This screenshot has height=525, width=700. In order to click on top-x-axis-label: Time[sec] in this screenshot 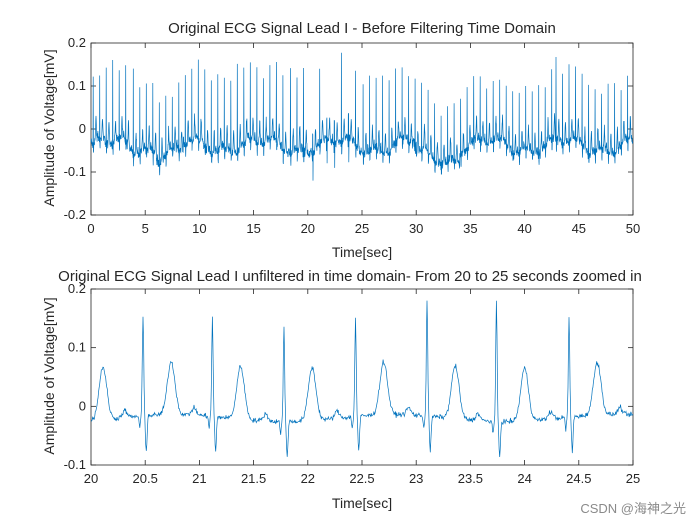, I will do `click(362, 252)`.